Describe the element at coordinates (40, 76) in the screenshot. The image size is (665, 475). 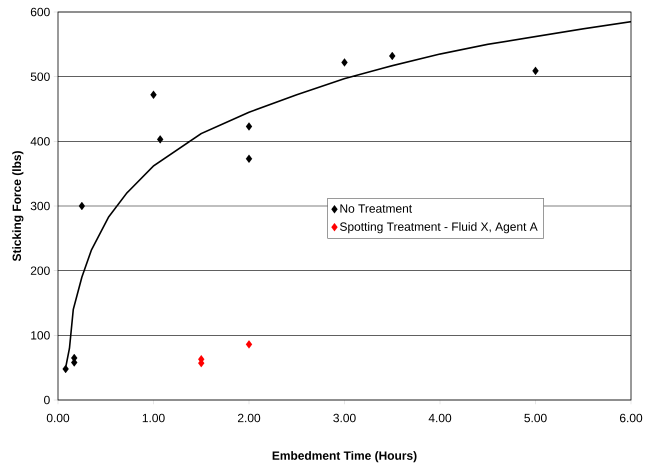
I see `y-tick-label: 500` at that location.